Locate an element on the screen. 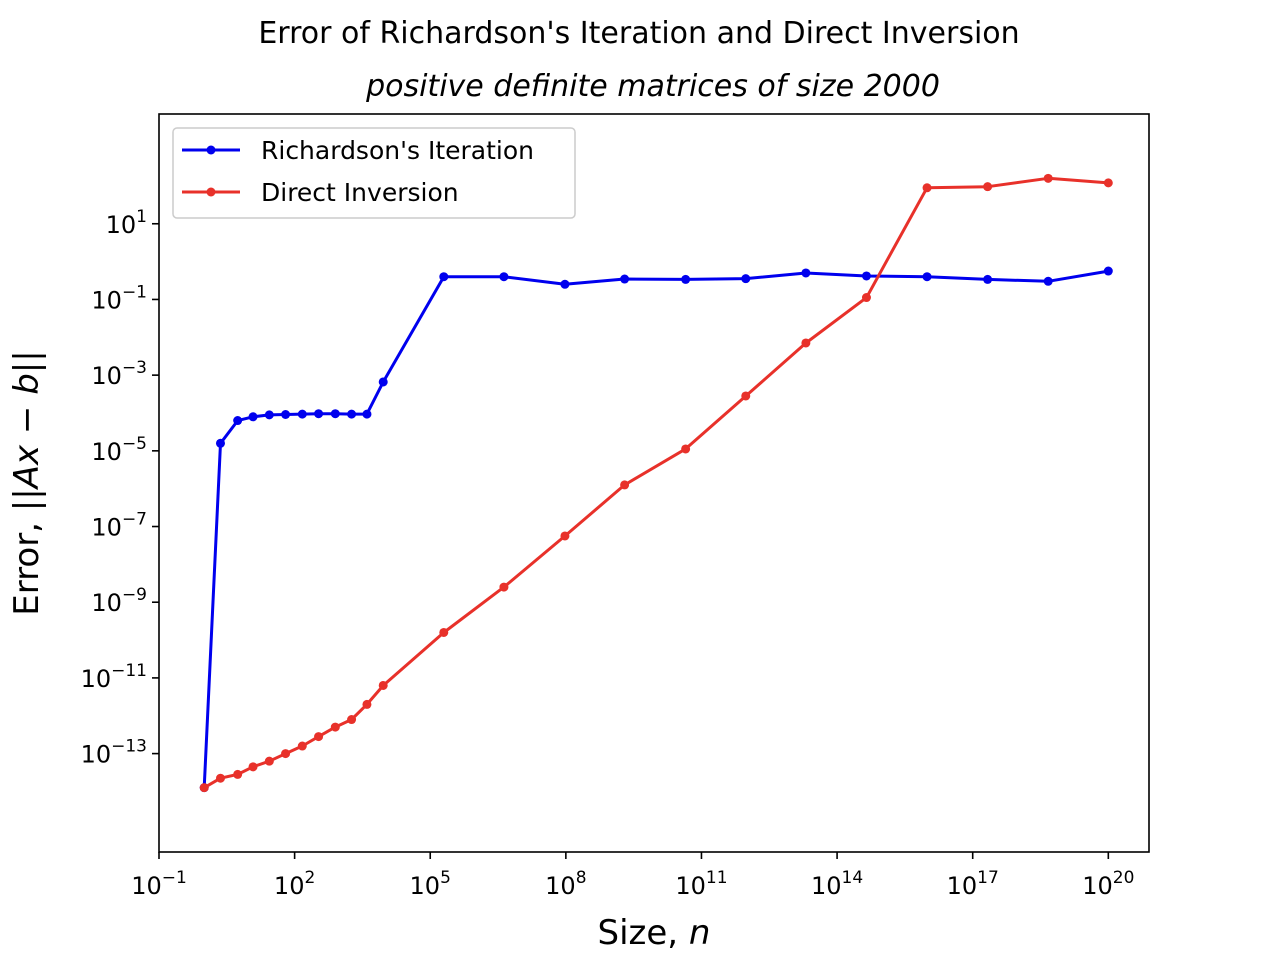 This screenshot has width=1278, height=956. y-axis-label-text: Error, is located at coordinates (27, 563).